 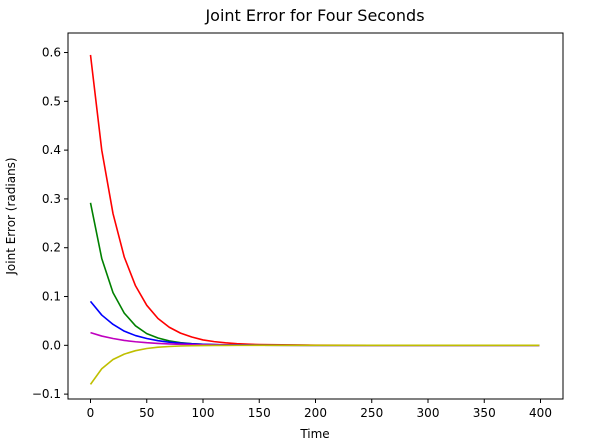 I want to click on y-tick-label: 0.5, so click(x=51, y=101).